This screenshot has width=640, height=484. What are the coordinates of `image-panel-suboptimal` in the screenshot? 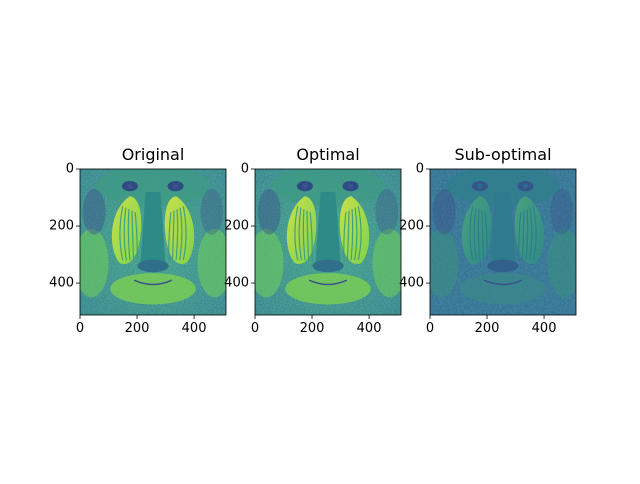 It's located at (501, 243).